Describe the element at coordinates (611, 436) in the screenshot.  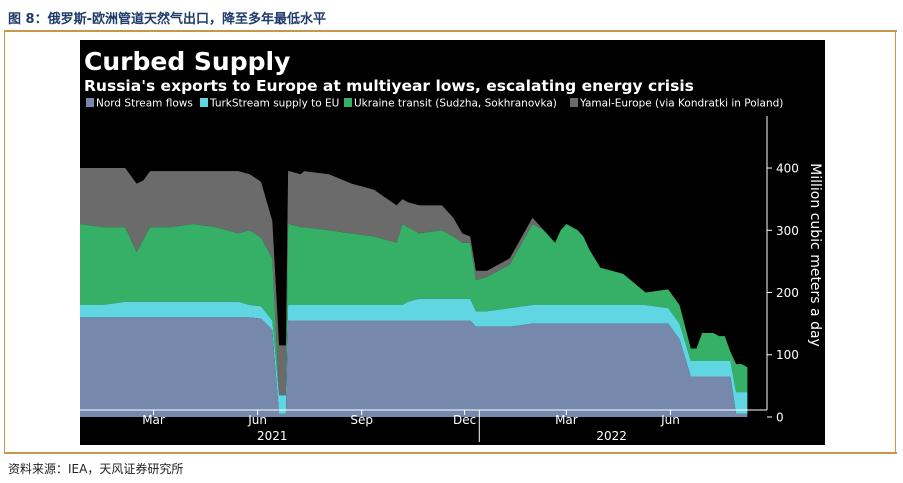
I see `year-label: 2022` at that location.